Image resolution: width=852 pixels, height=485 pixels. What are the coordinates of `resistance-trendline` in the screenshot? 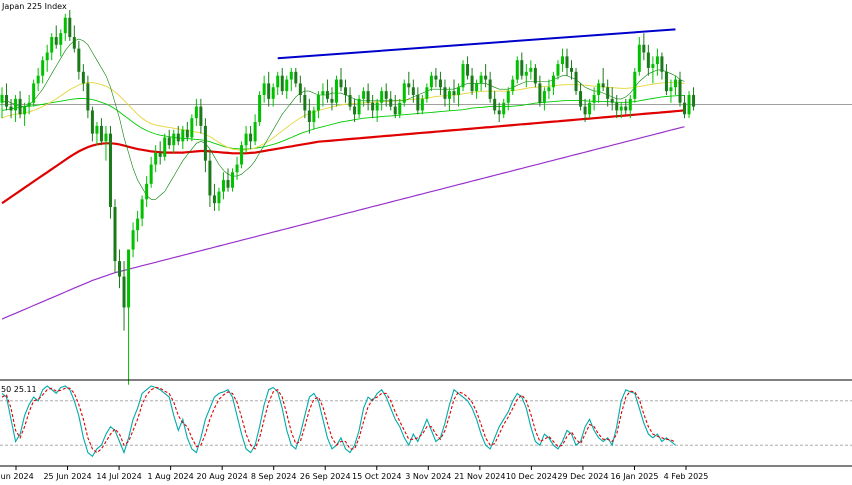 It's located at (476, 44).